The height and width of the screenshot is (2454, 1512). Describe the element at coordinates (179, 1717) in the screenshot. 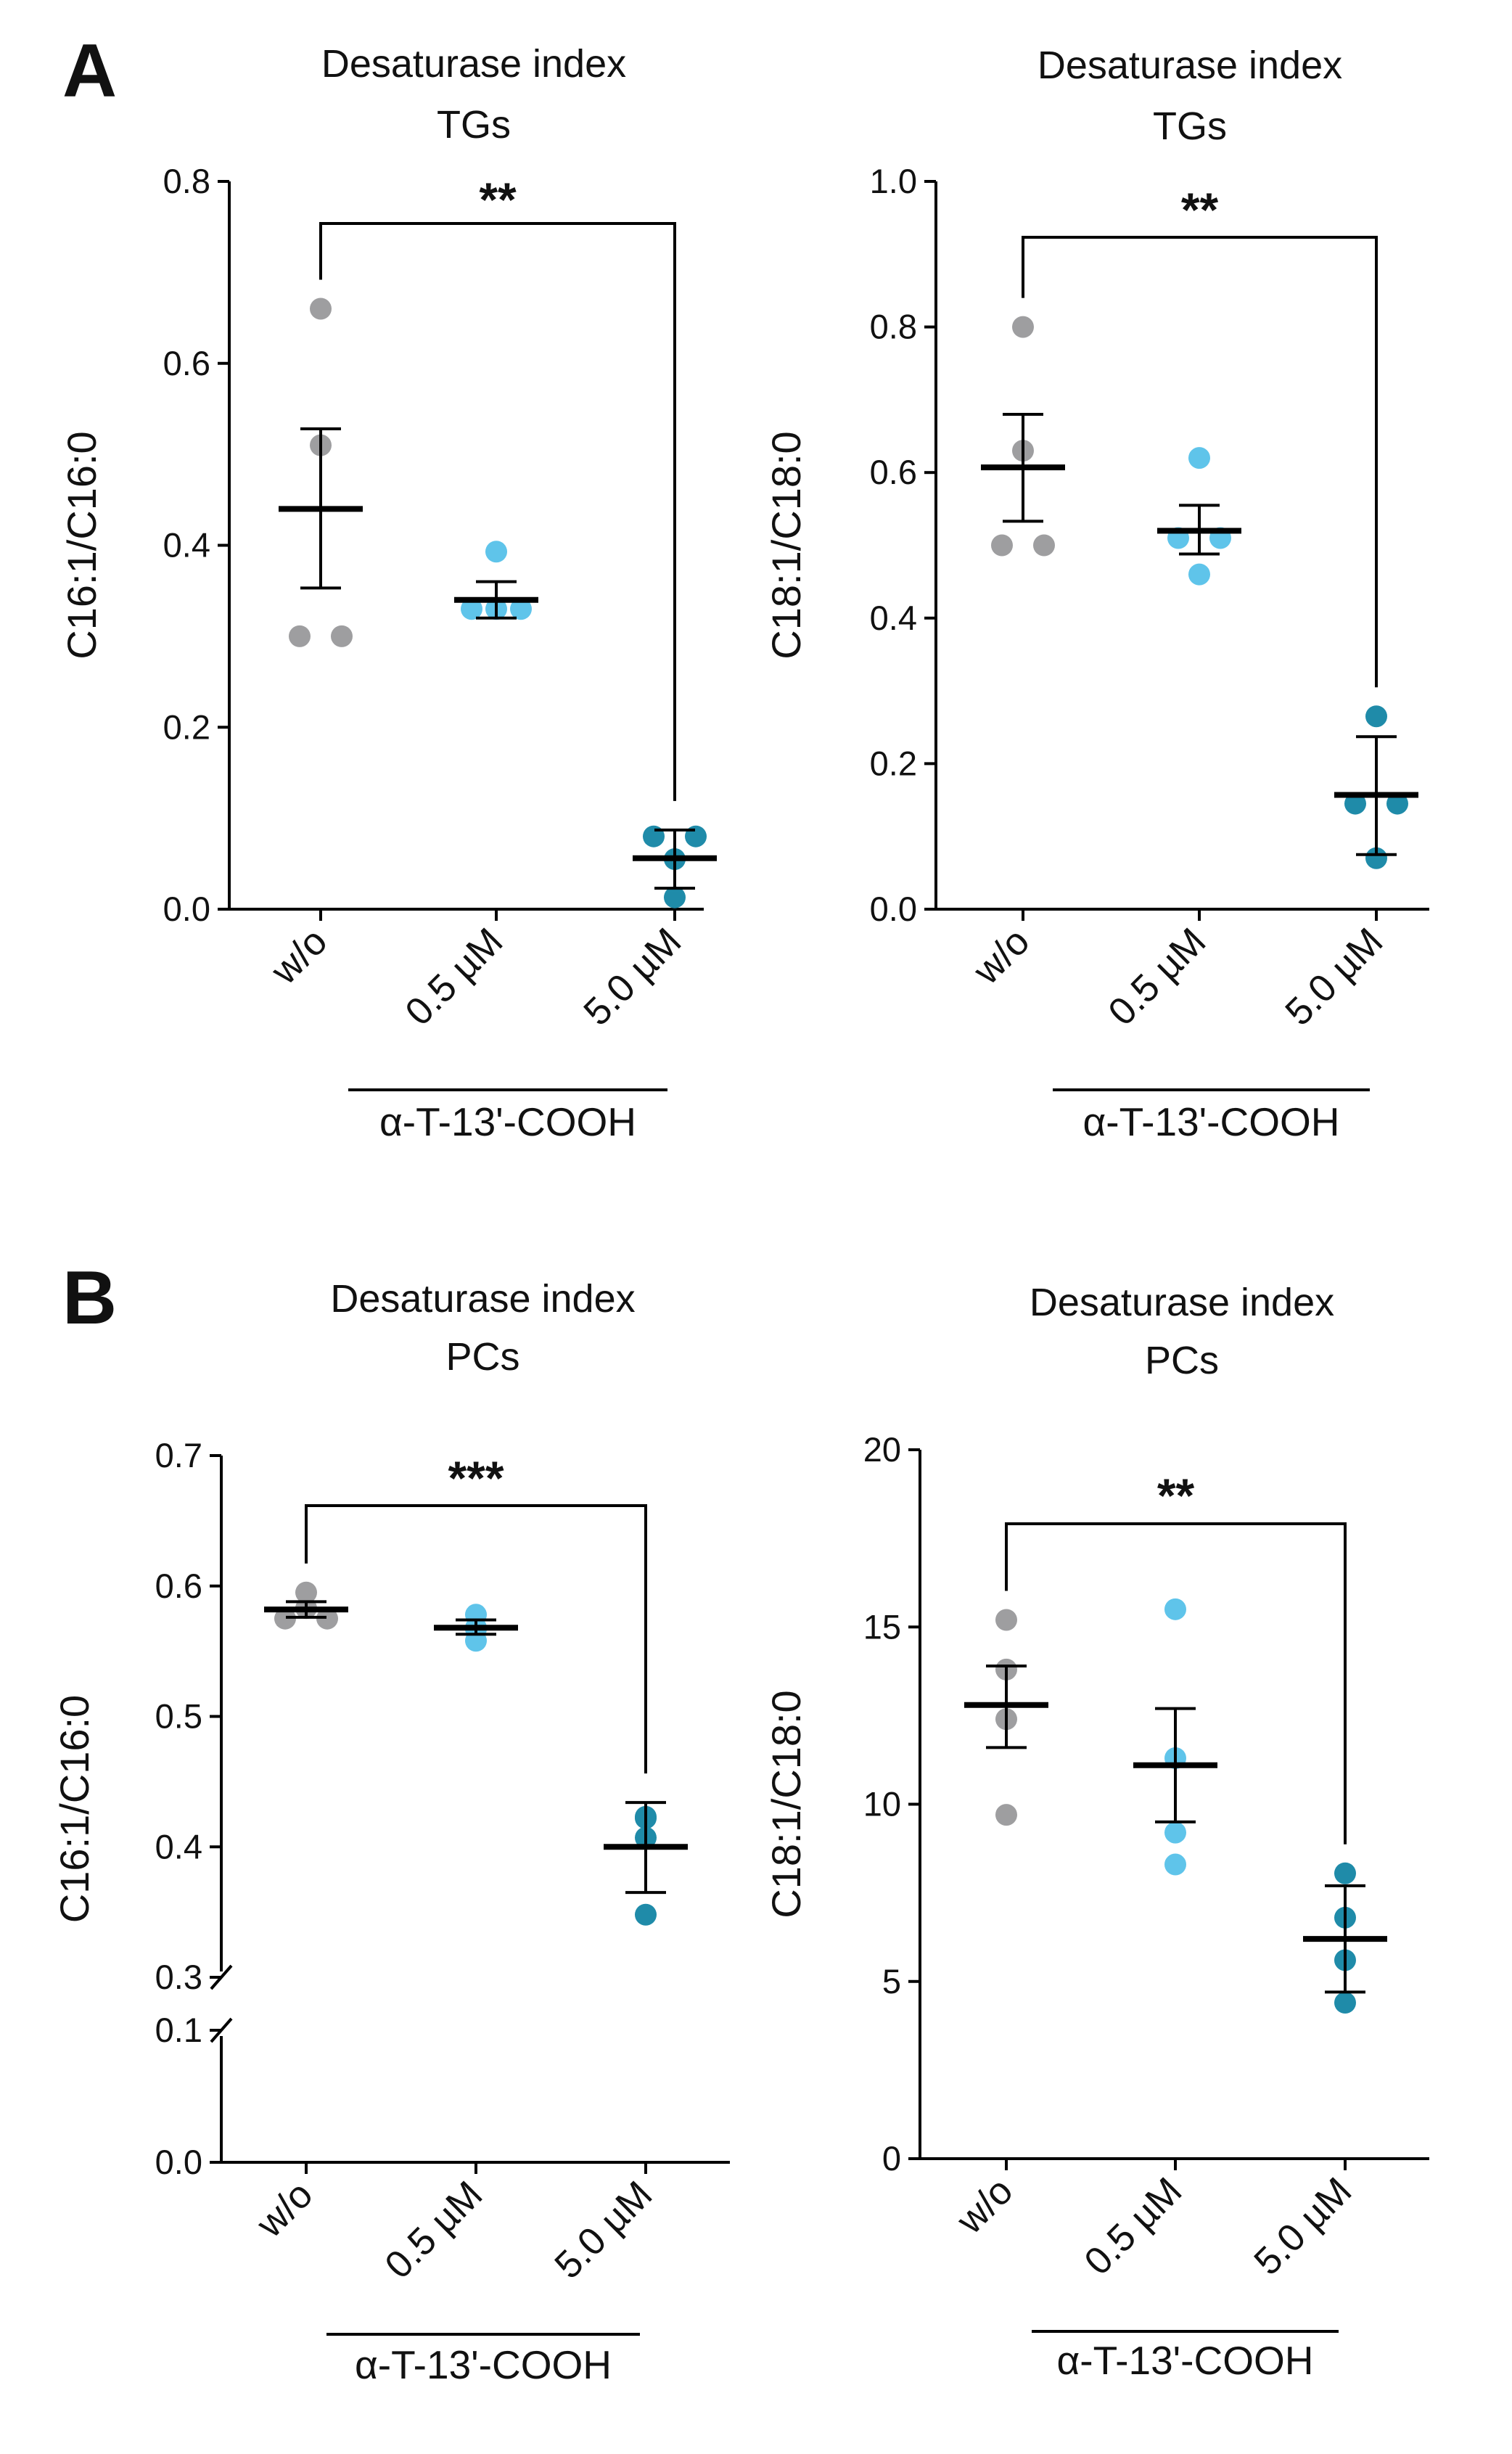

I see `y-tick-label: 0.5` at that location.